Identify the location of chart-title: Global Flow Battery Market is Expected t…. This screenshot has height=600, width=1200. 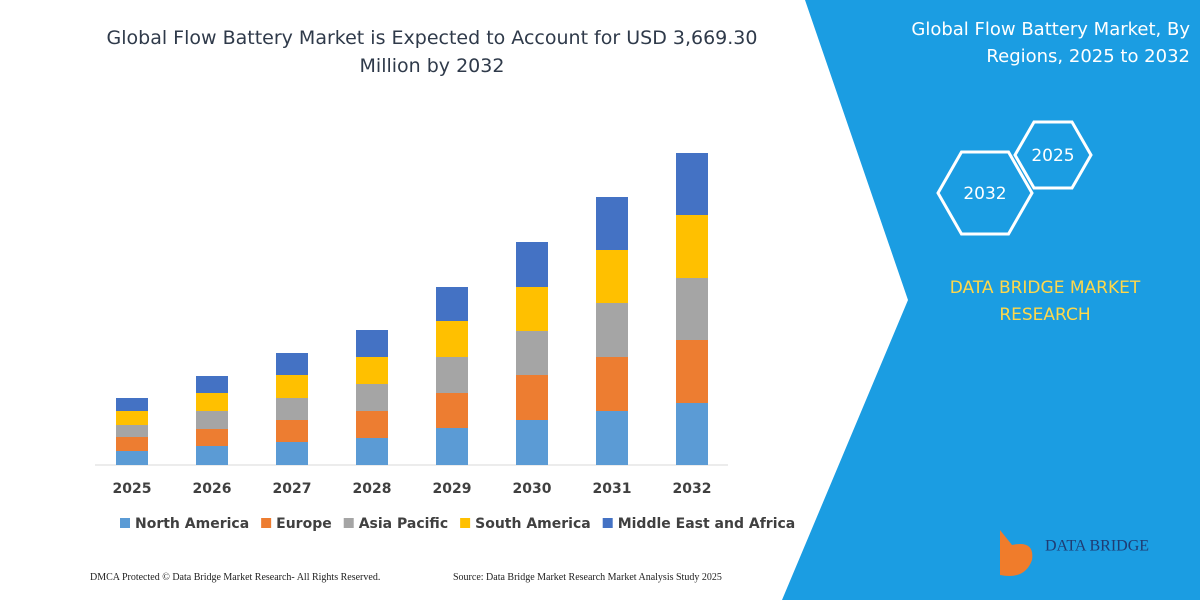
(432, 52).